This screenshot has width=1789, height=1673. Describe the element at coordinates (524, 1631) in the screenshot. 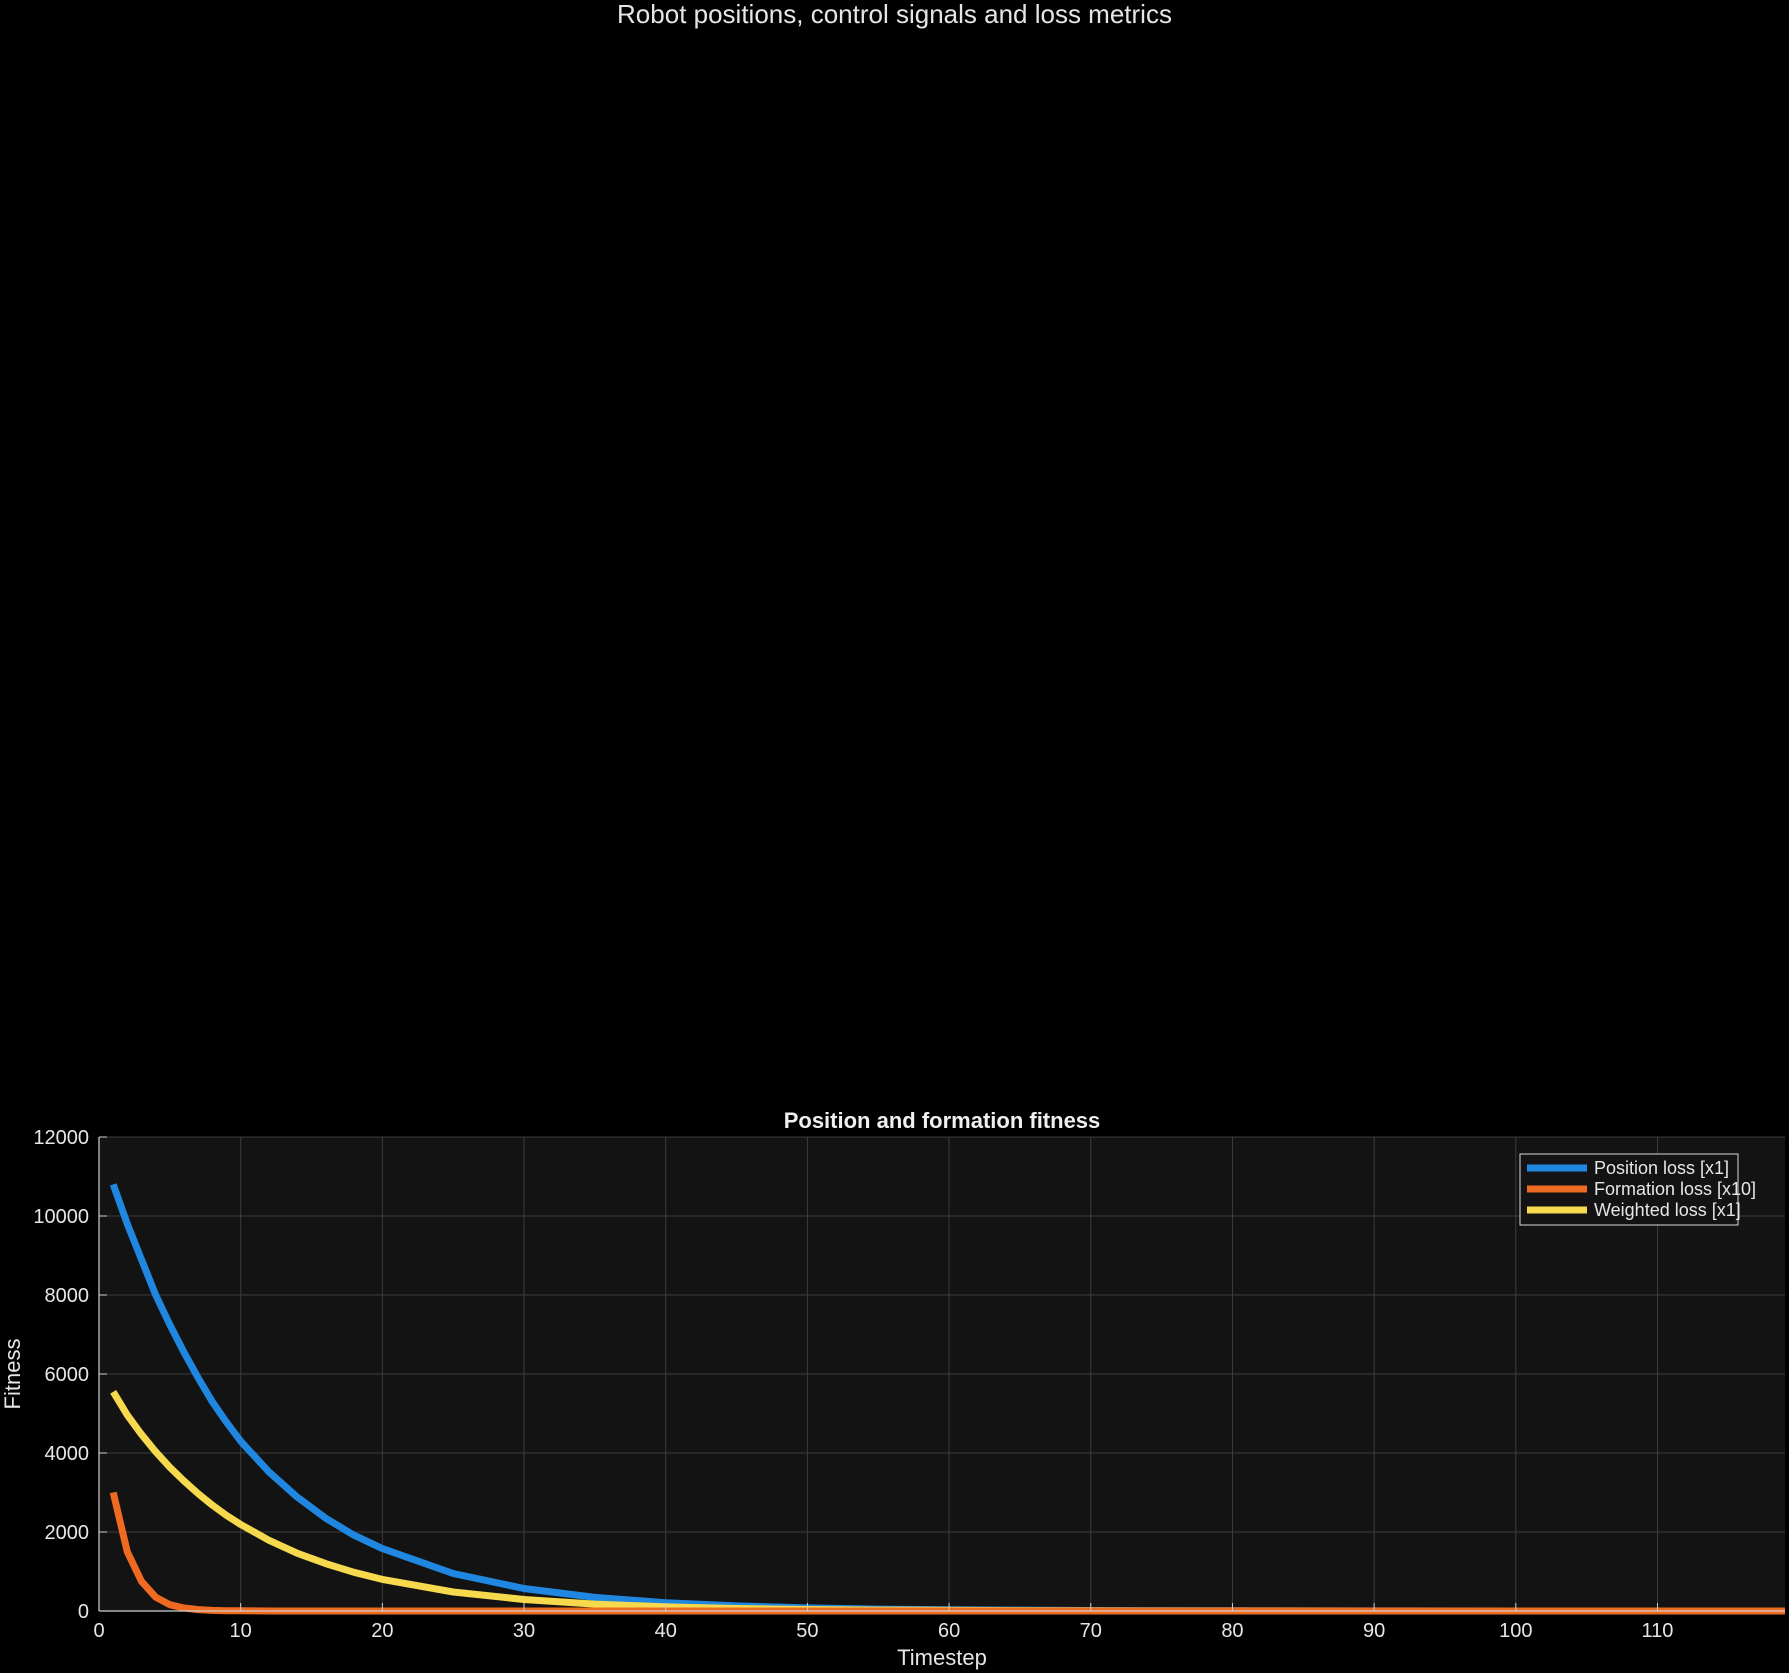

I see `x-tick-label: 30` at that location.